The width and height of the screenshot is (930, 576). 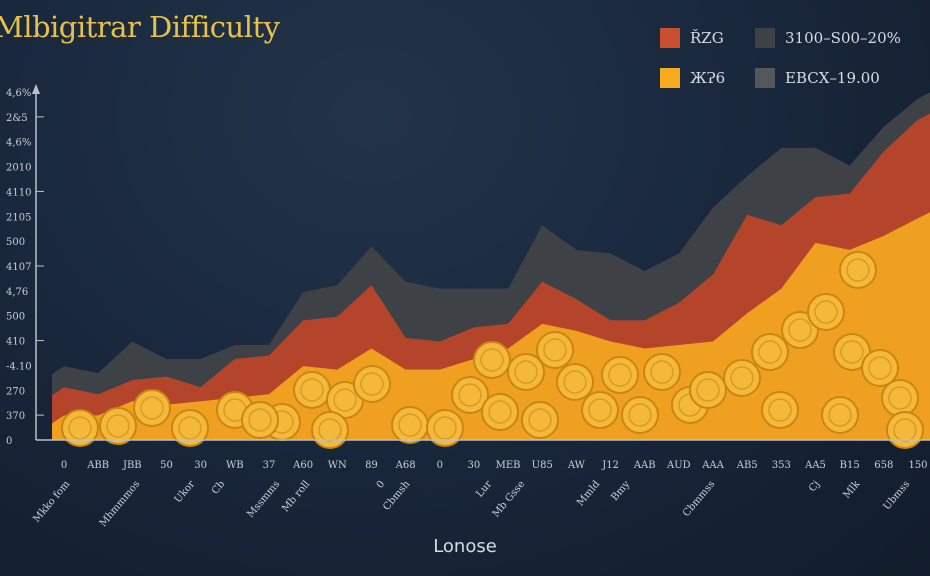 What do you see at coordinates (235, 465) in the screenshot?
I see `x-tick-label: WB` at bounding box center [235, 465].